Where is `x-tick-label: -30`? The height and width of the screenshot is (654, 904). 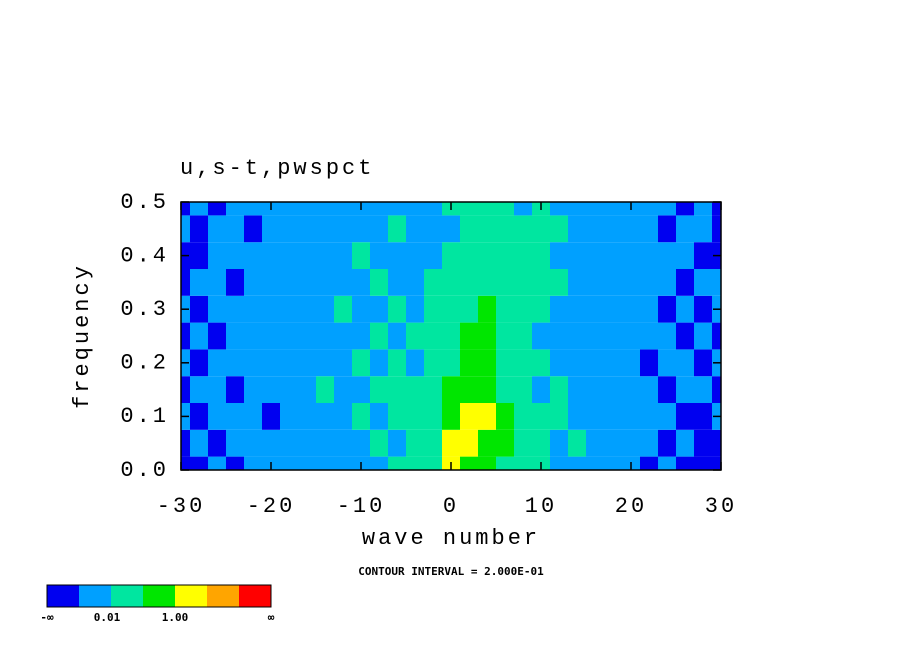 x-tick-label: -30 is located at coordinates (181, 506).